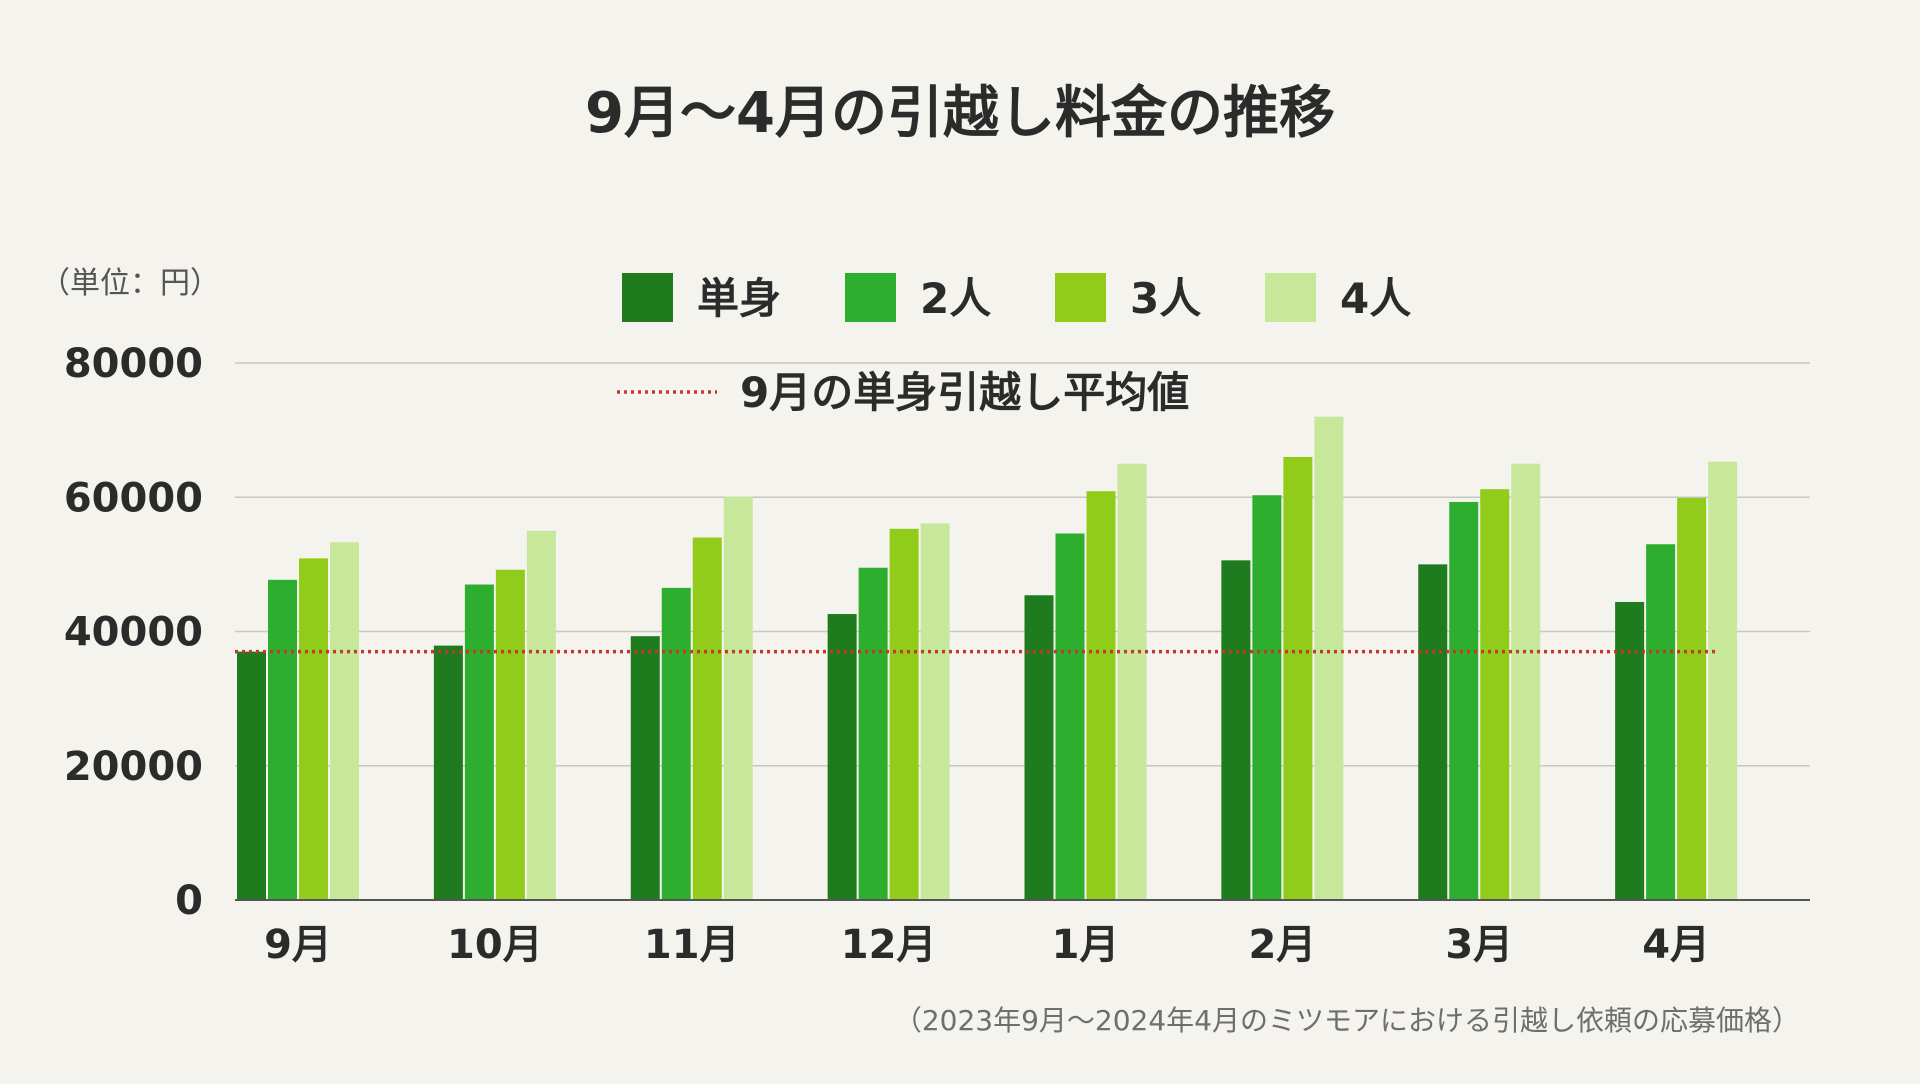 The height and width of the screenshot is (1084, 1920). Describe the element at coordinates (889, 945) in the screenshot. I see `x-tick-label: 12月` at that location.